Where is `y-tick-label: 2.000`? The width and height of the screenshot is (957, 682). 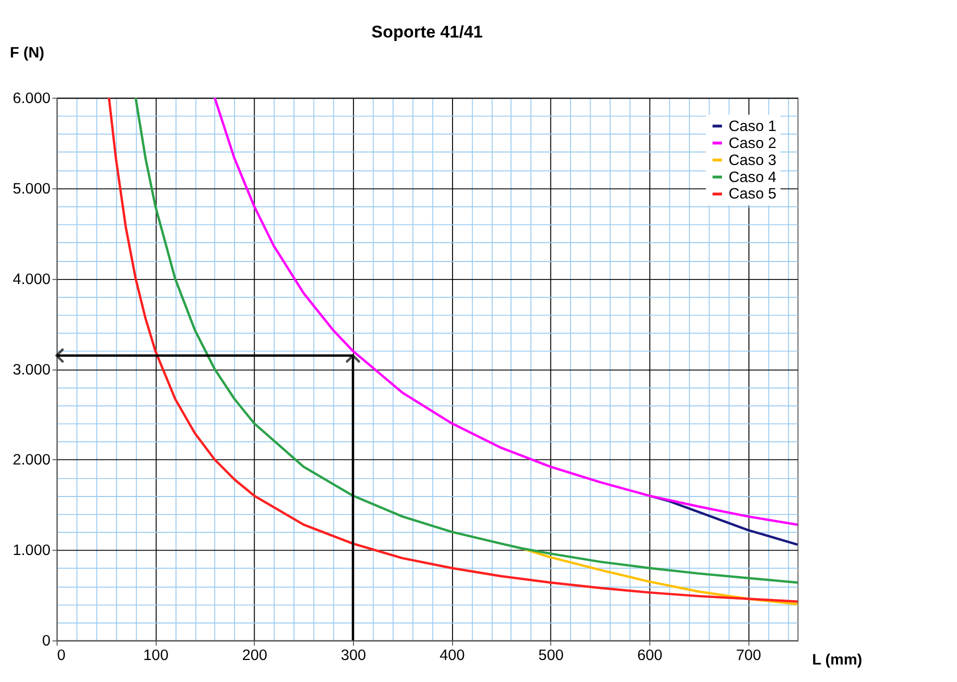 y-tick-label: 2.000 is located at coordinates (31, 460).